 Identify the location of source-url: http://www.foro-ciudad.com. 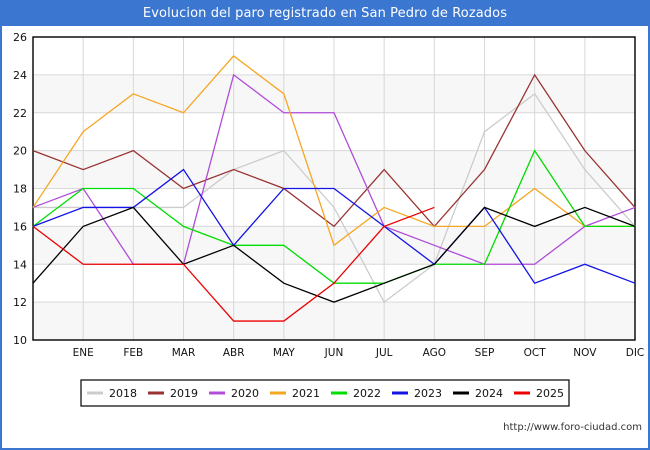
(572, 427).